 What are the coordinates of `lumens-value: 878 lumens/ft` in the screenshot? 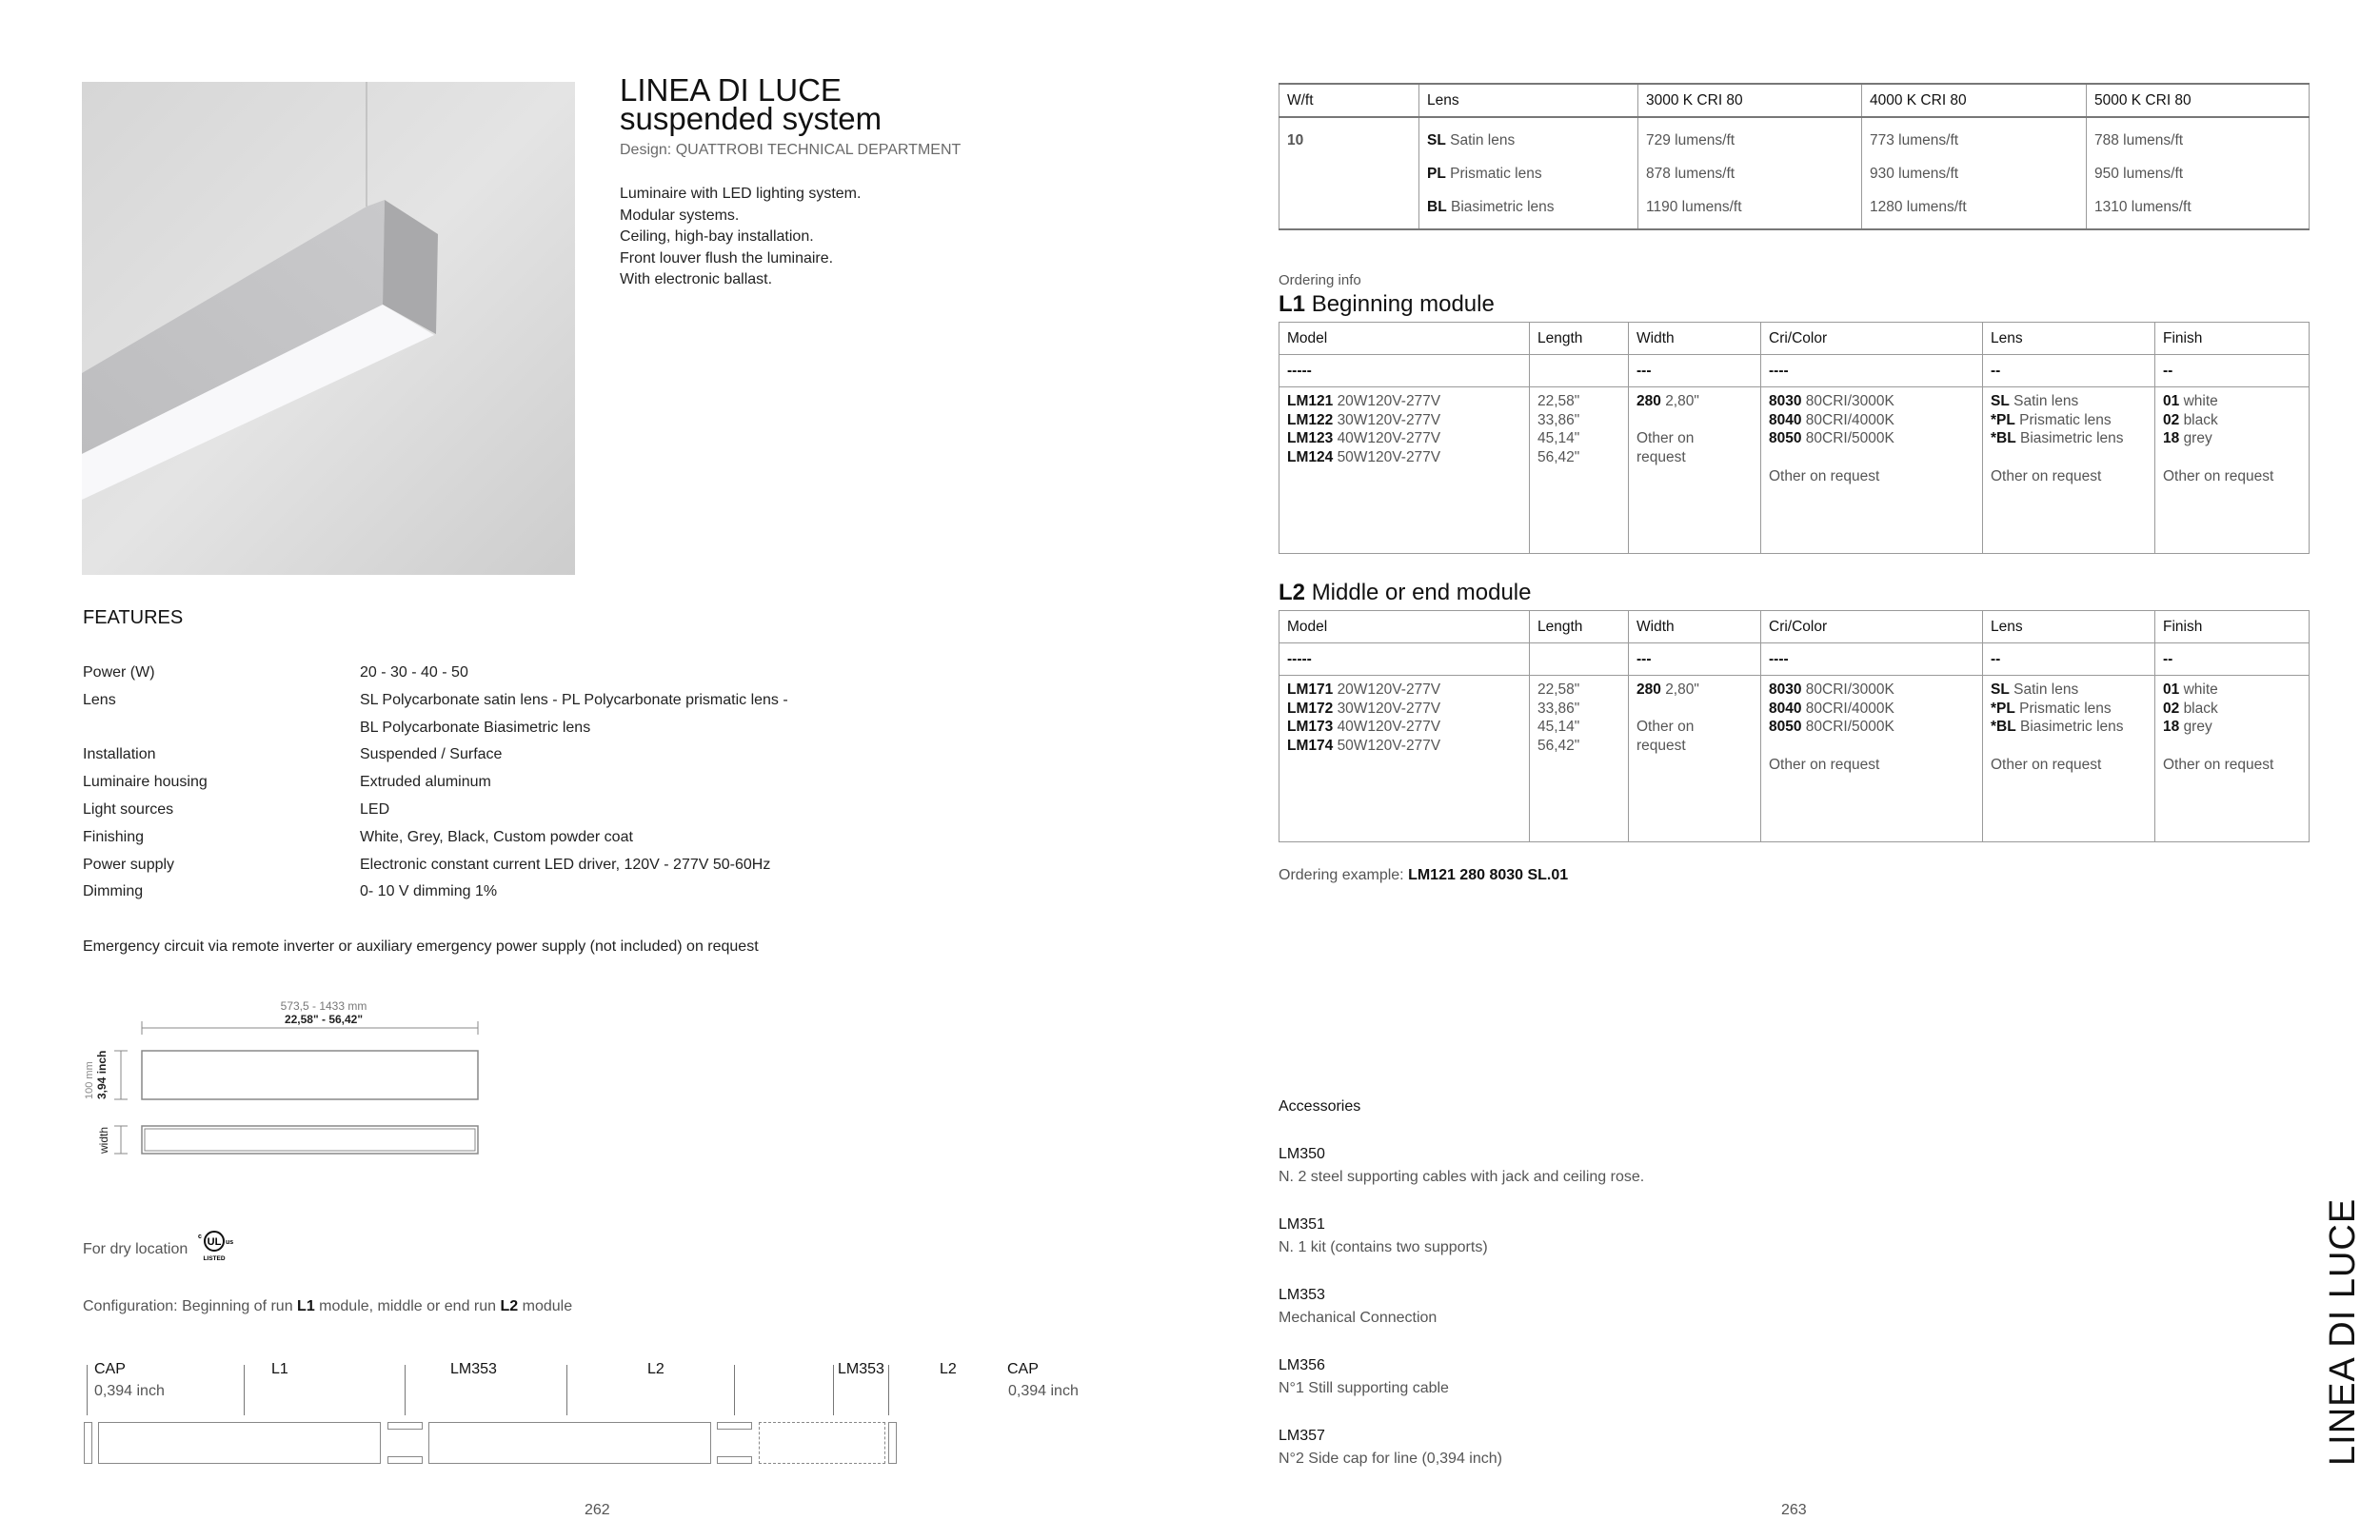 It's located at (1690, 174).